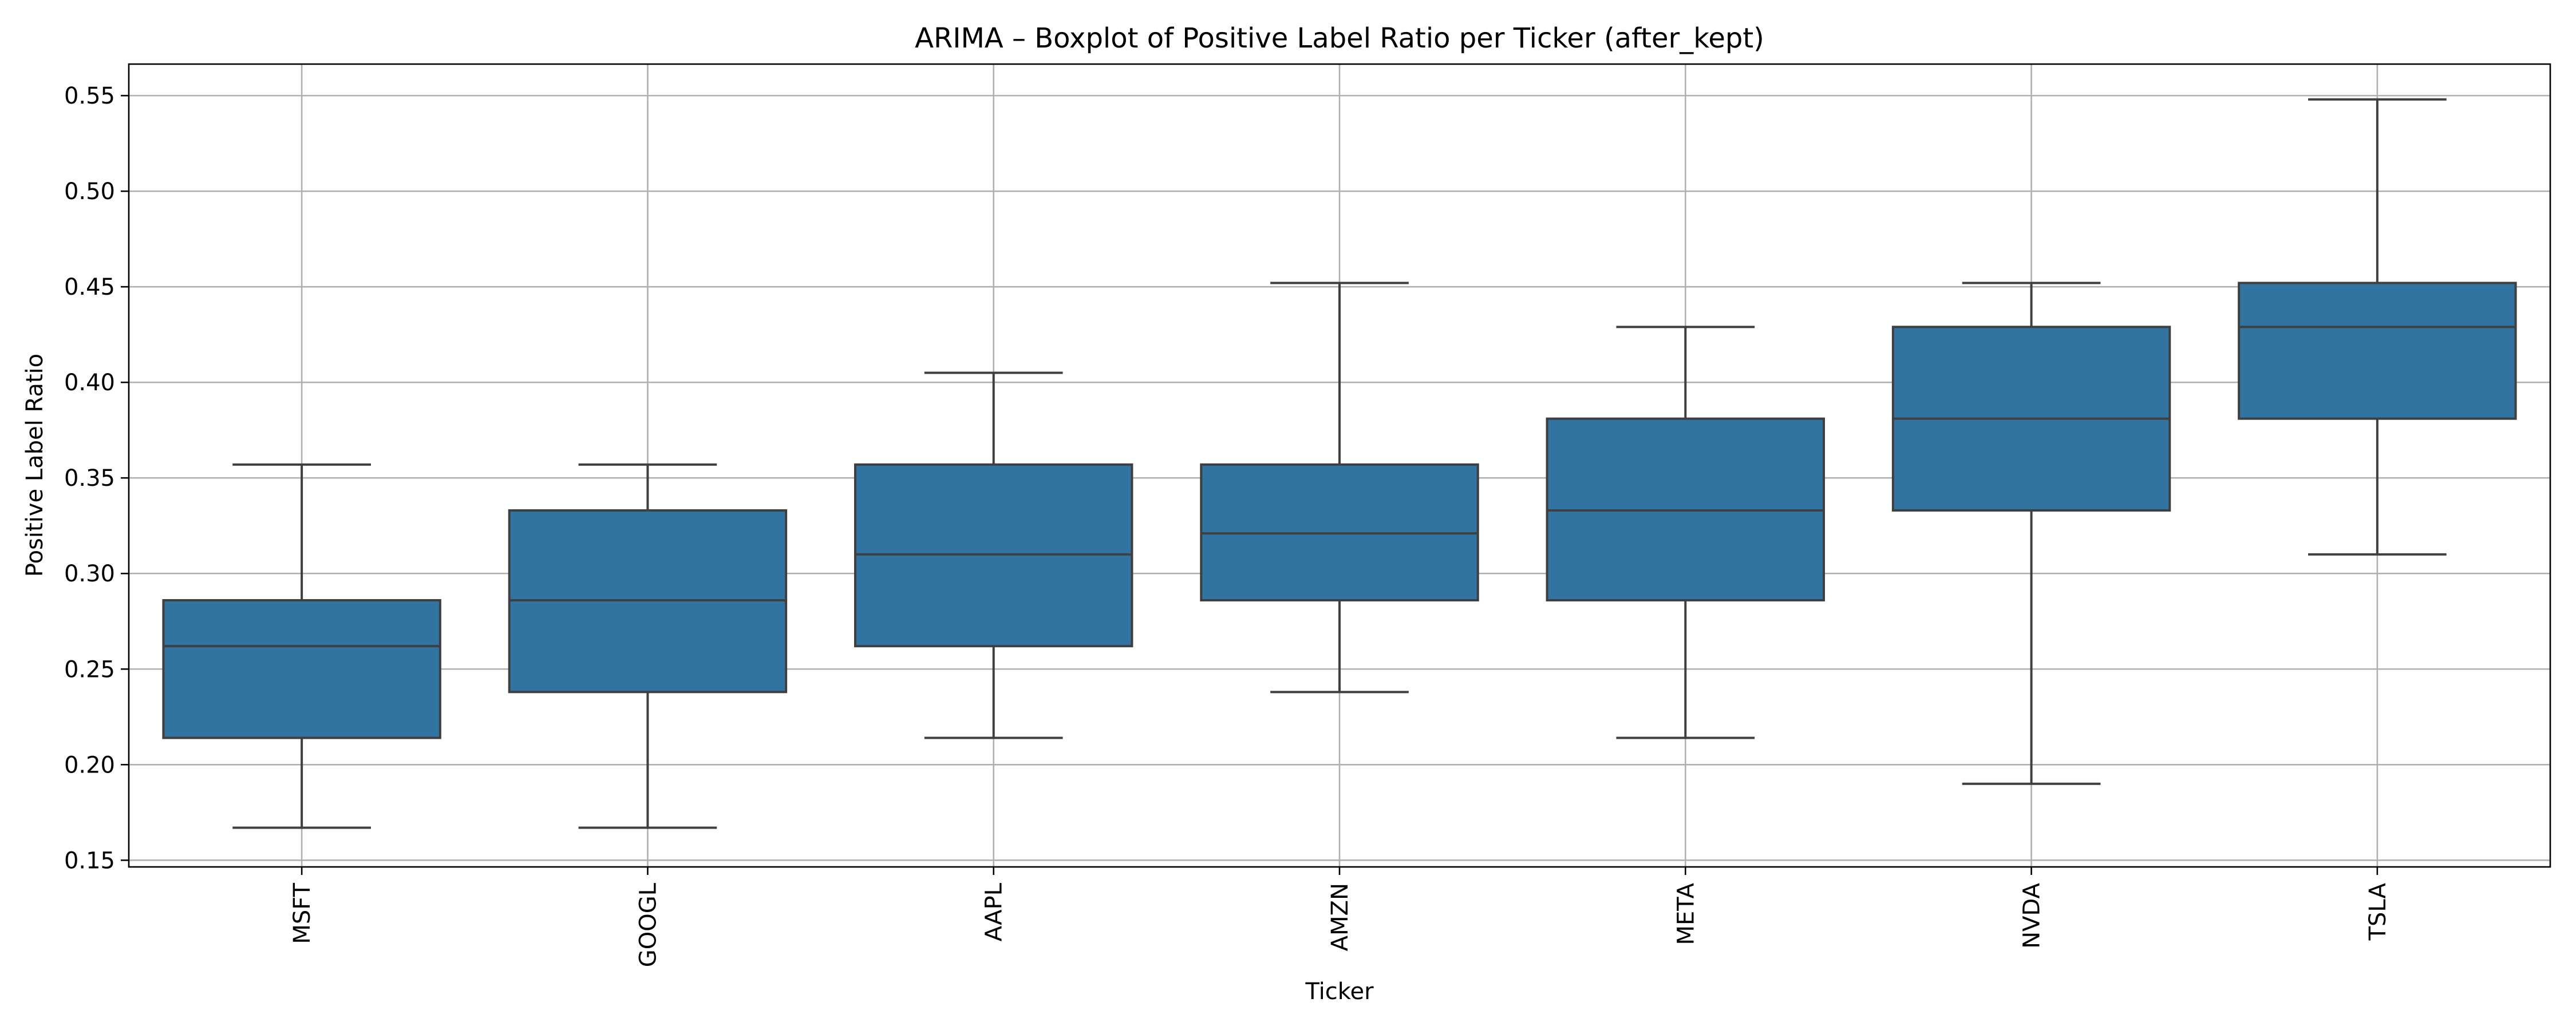 This screenshot has width=2576, height=1030. What do you see at coordinates (89, 383) in the screenshot?
I see `y-tick-label: 0.40` at bounding box center [89, 383].